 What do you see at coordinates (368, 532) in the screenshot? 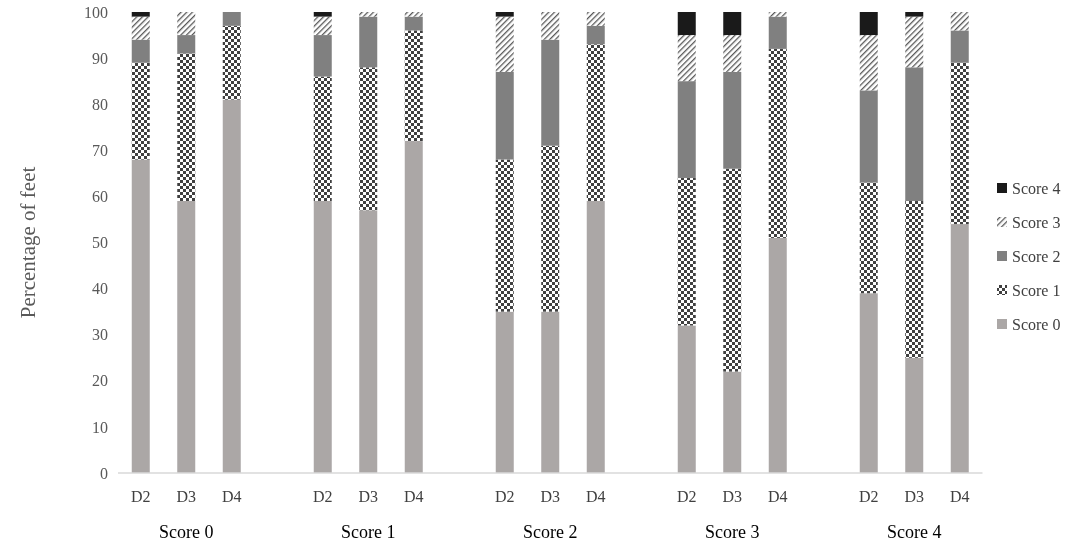
I see `text: Score 1` at bounding box center [368, 532].